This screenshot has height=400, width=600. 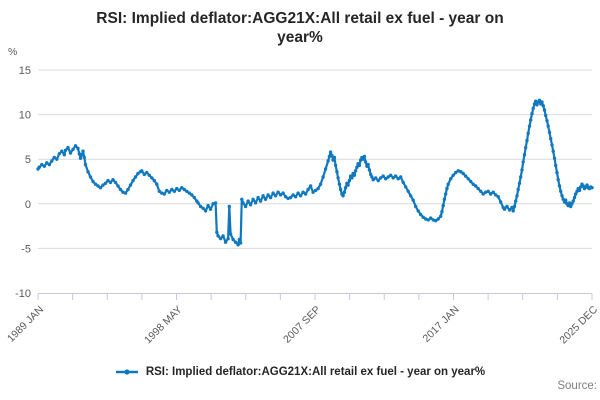 What do you see at coordinates (25, 71) in the screenshot?
I see `y-tick-label: 15` at bounding box center [25, 71].